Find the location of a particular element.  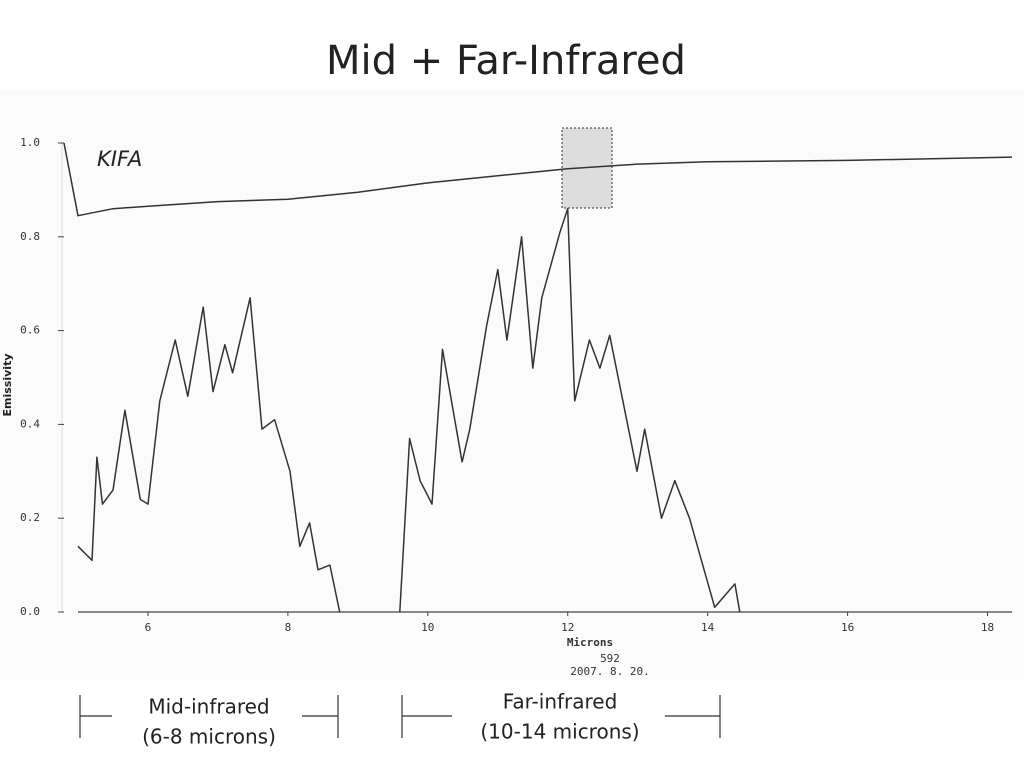

y-tick-label: 0.6 is located at coordinates (30, 330).